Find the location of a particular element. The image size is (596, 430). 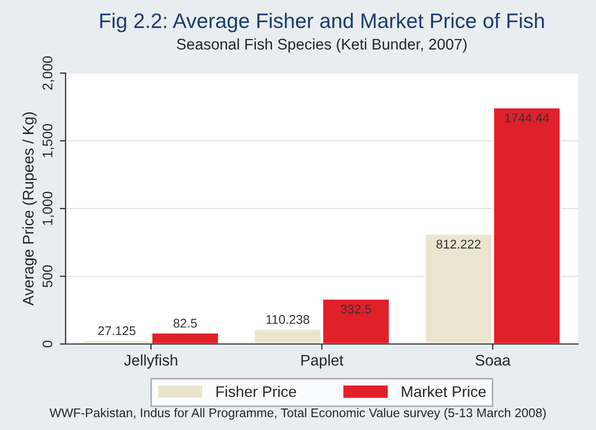

y-tick-label: 500 is located at coordinates (47, 276).